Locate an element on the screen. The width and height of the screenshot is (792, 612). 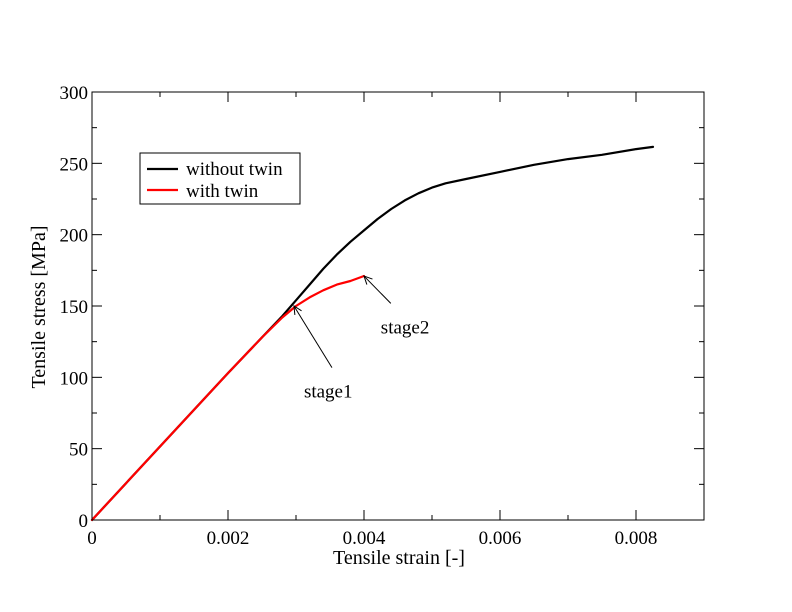
legend-box is located at coordinates (220, 178).